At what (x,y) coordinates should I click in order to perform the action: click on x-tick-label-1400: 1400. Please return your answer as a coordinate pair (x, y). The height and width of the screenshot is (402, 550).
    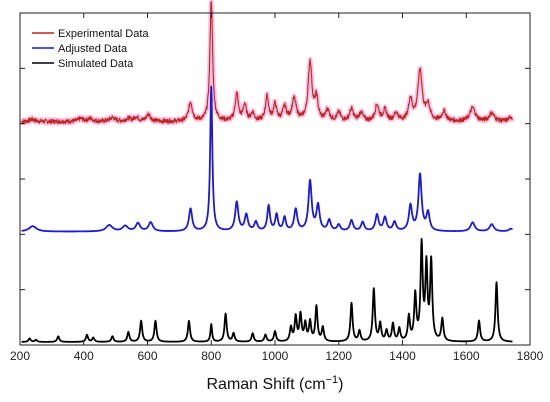
    Looking at the image, I should click on (402, 356).